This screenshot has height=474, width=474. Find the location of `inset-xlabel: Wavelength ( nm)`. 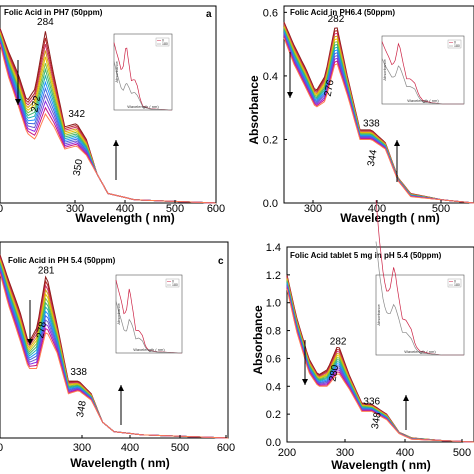

inset-xlabel: Wavelength ( nm) is located at coordinates (423, 100).